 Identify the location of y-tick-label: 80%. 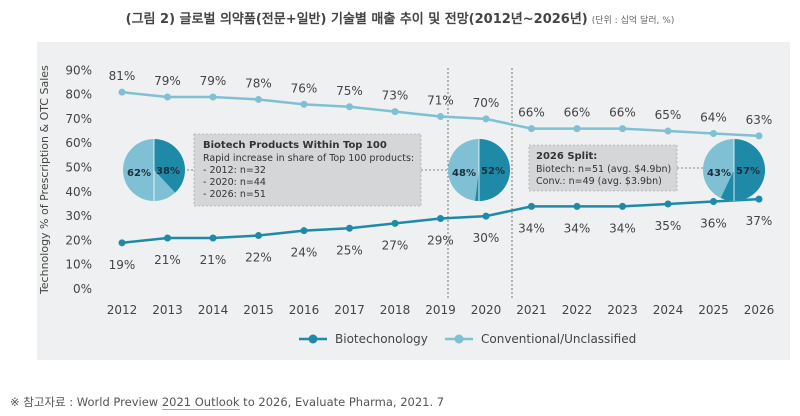
(78, 95).